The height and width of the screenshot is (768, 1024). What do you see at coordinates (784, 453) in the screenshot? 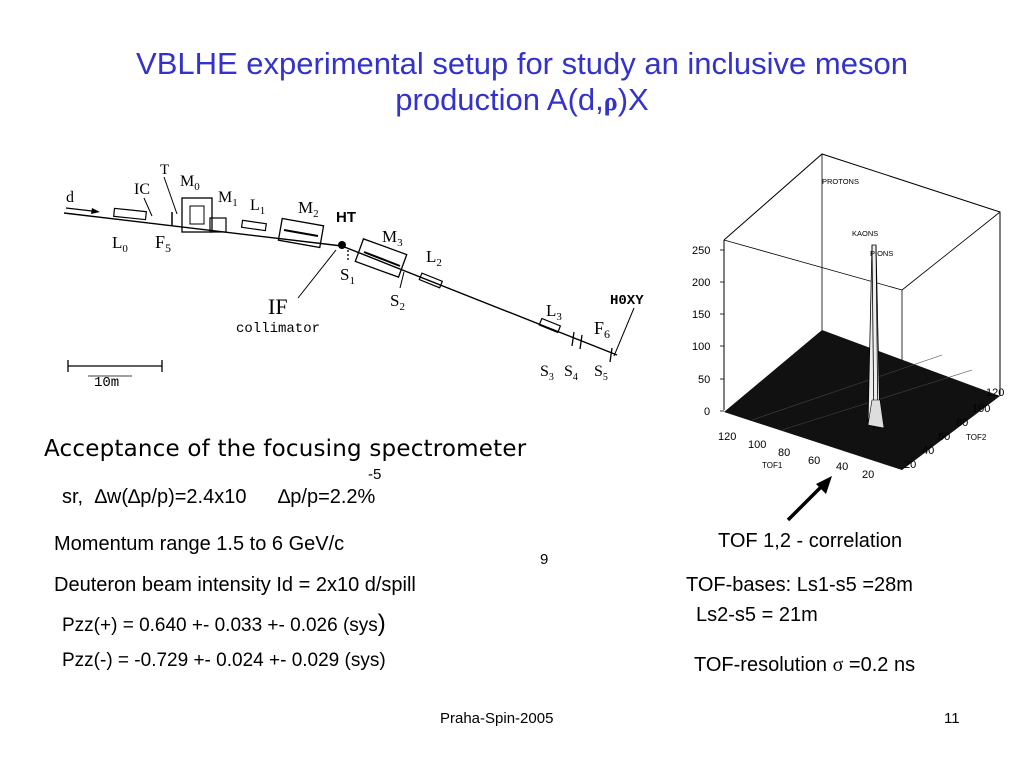
I see `tof1-tick: 80` at bounding box center [784, 453].